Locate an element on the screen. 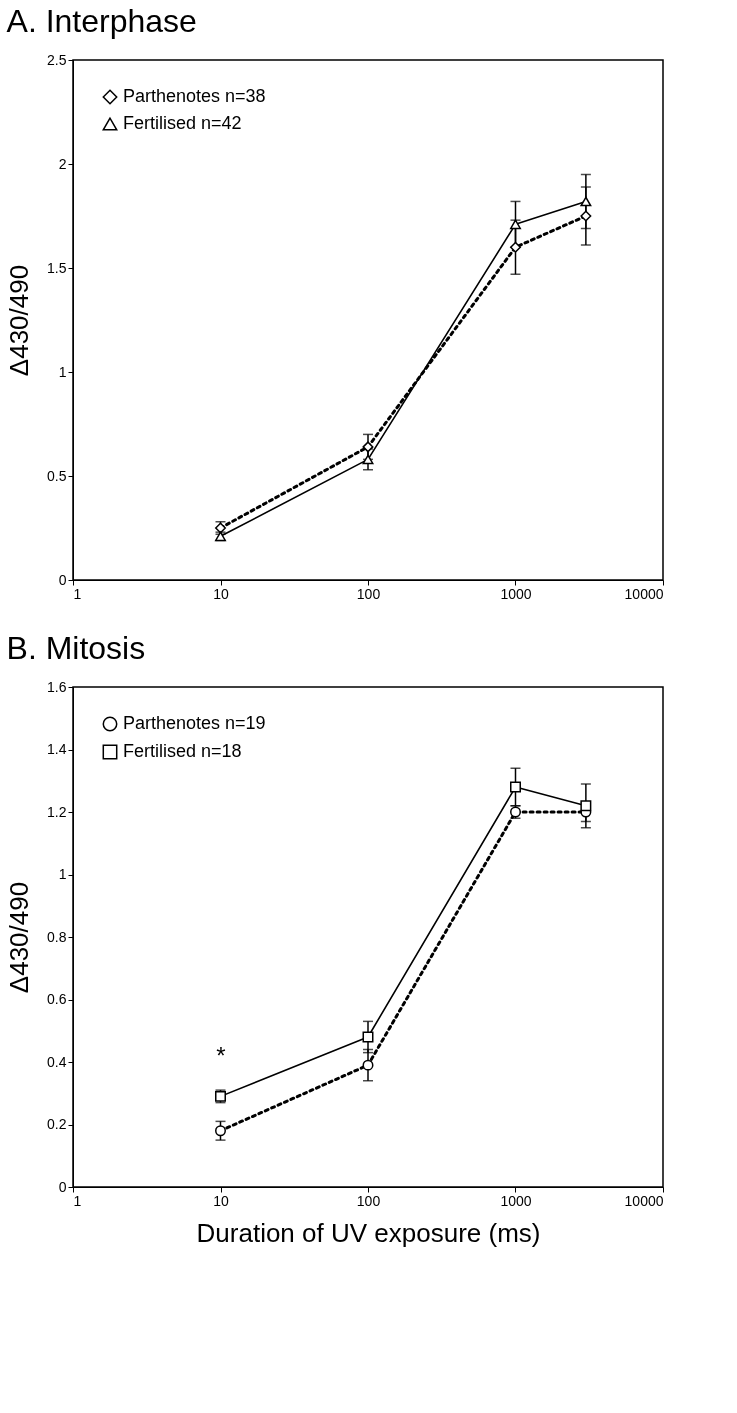 This screenshot has width=737, height=1413. y-tick-label: 2 is located at coordinates (62, 163).